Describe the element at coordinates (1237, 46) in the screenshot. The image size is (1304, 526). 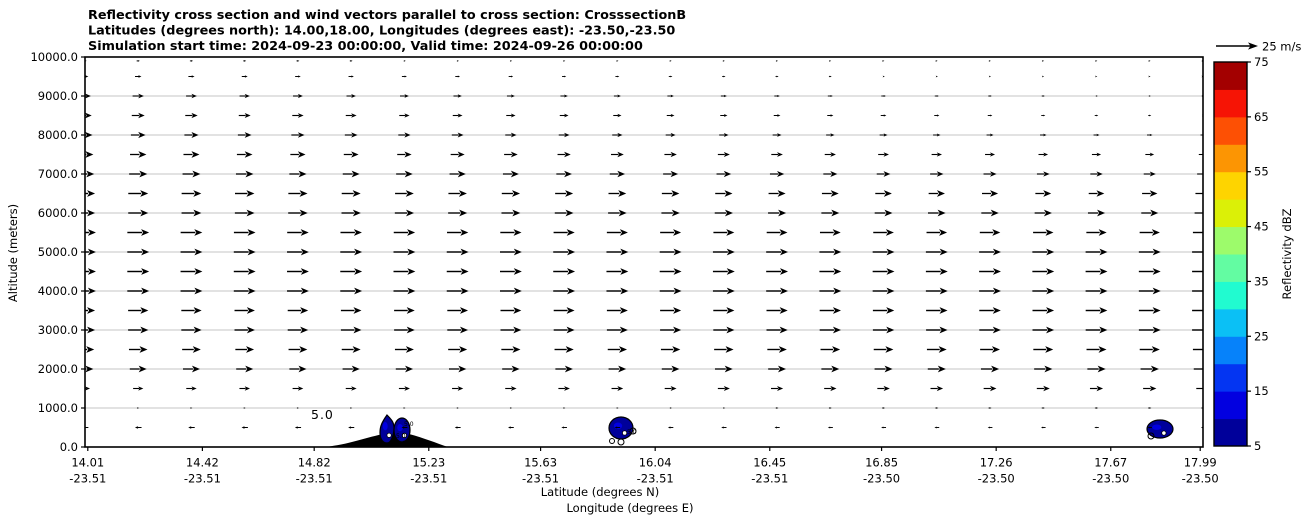
I see `quiver-key-arrow-icon` at that location.